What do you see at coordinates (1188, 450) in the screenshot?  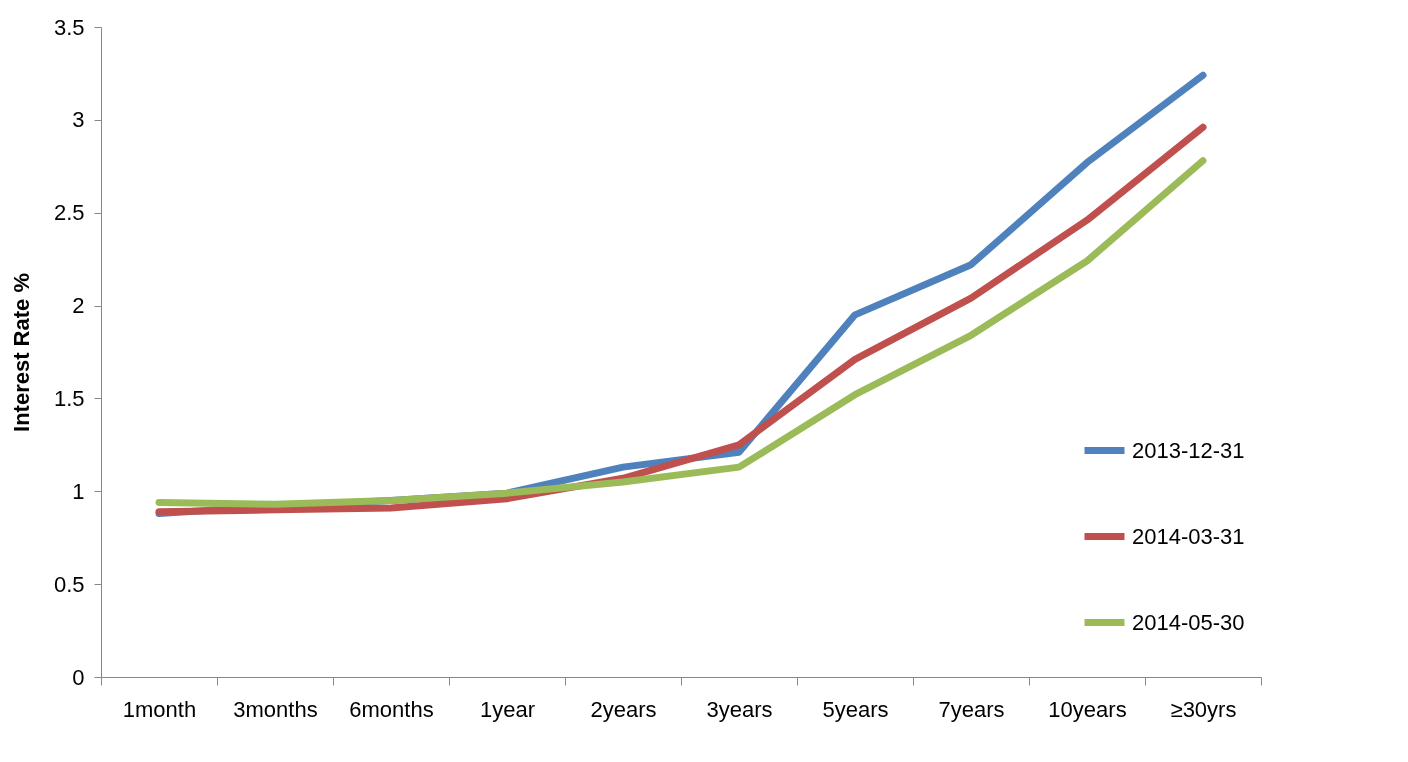 I see `legend-label: 2013-12-31` at bounding box center [1188, 450].